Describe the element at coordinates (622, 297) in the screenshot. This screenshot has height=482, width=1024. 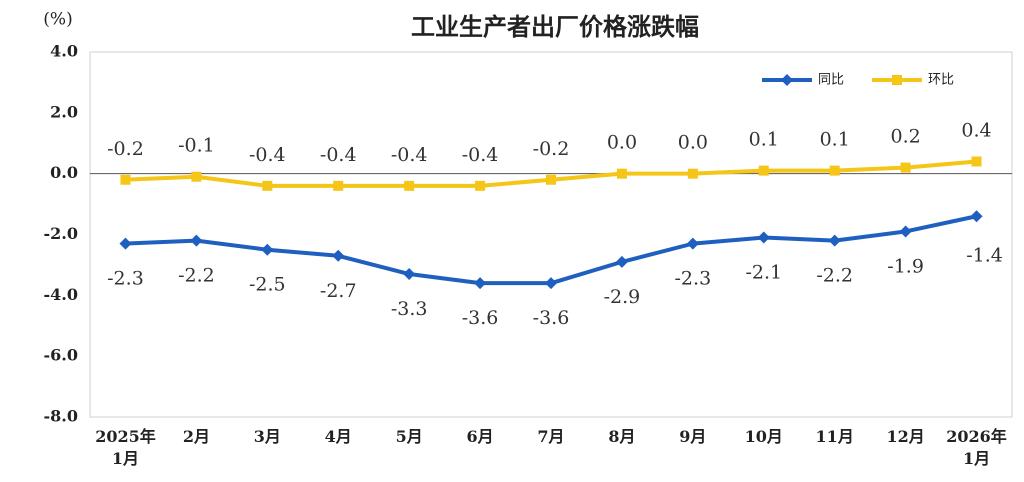
I see `data-label: -2.9` at that location.